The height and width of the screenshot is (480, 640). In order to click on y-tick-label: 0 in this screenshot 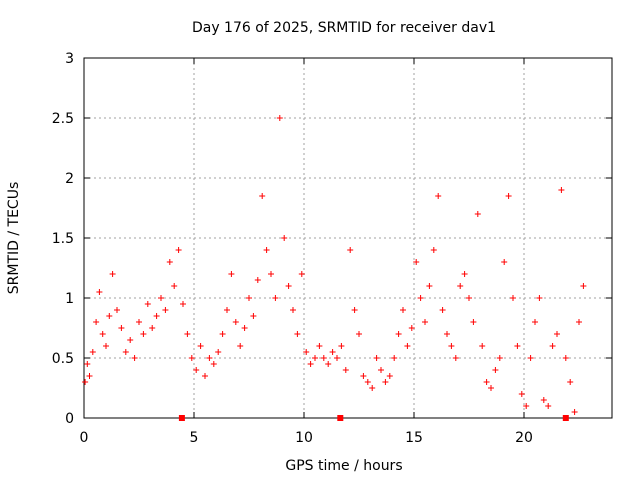, I will do `click(69, 419)`.